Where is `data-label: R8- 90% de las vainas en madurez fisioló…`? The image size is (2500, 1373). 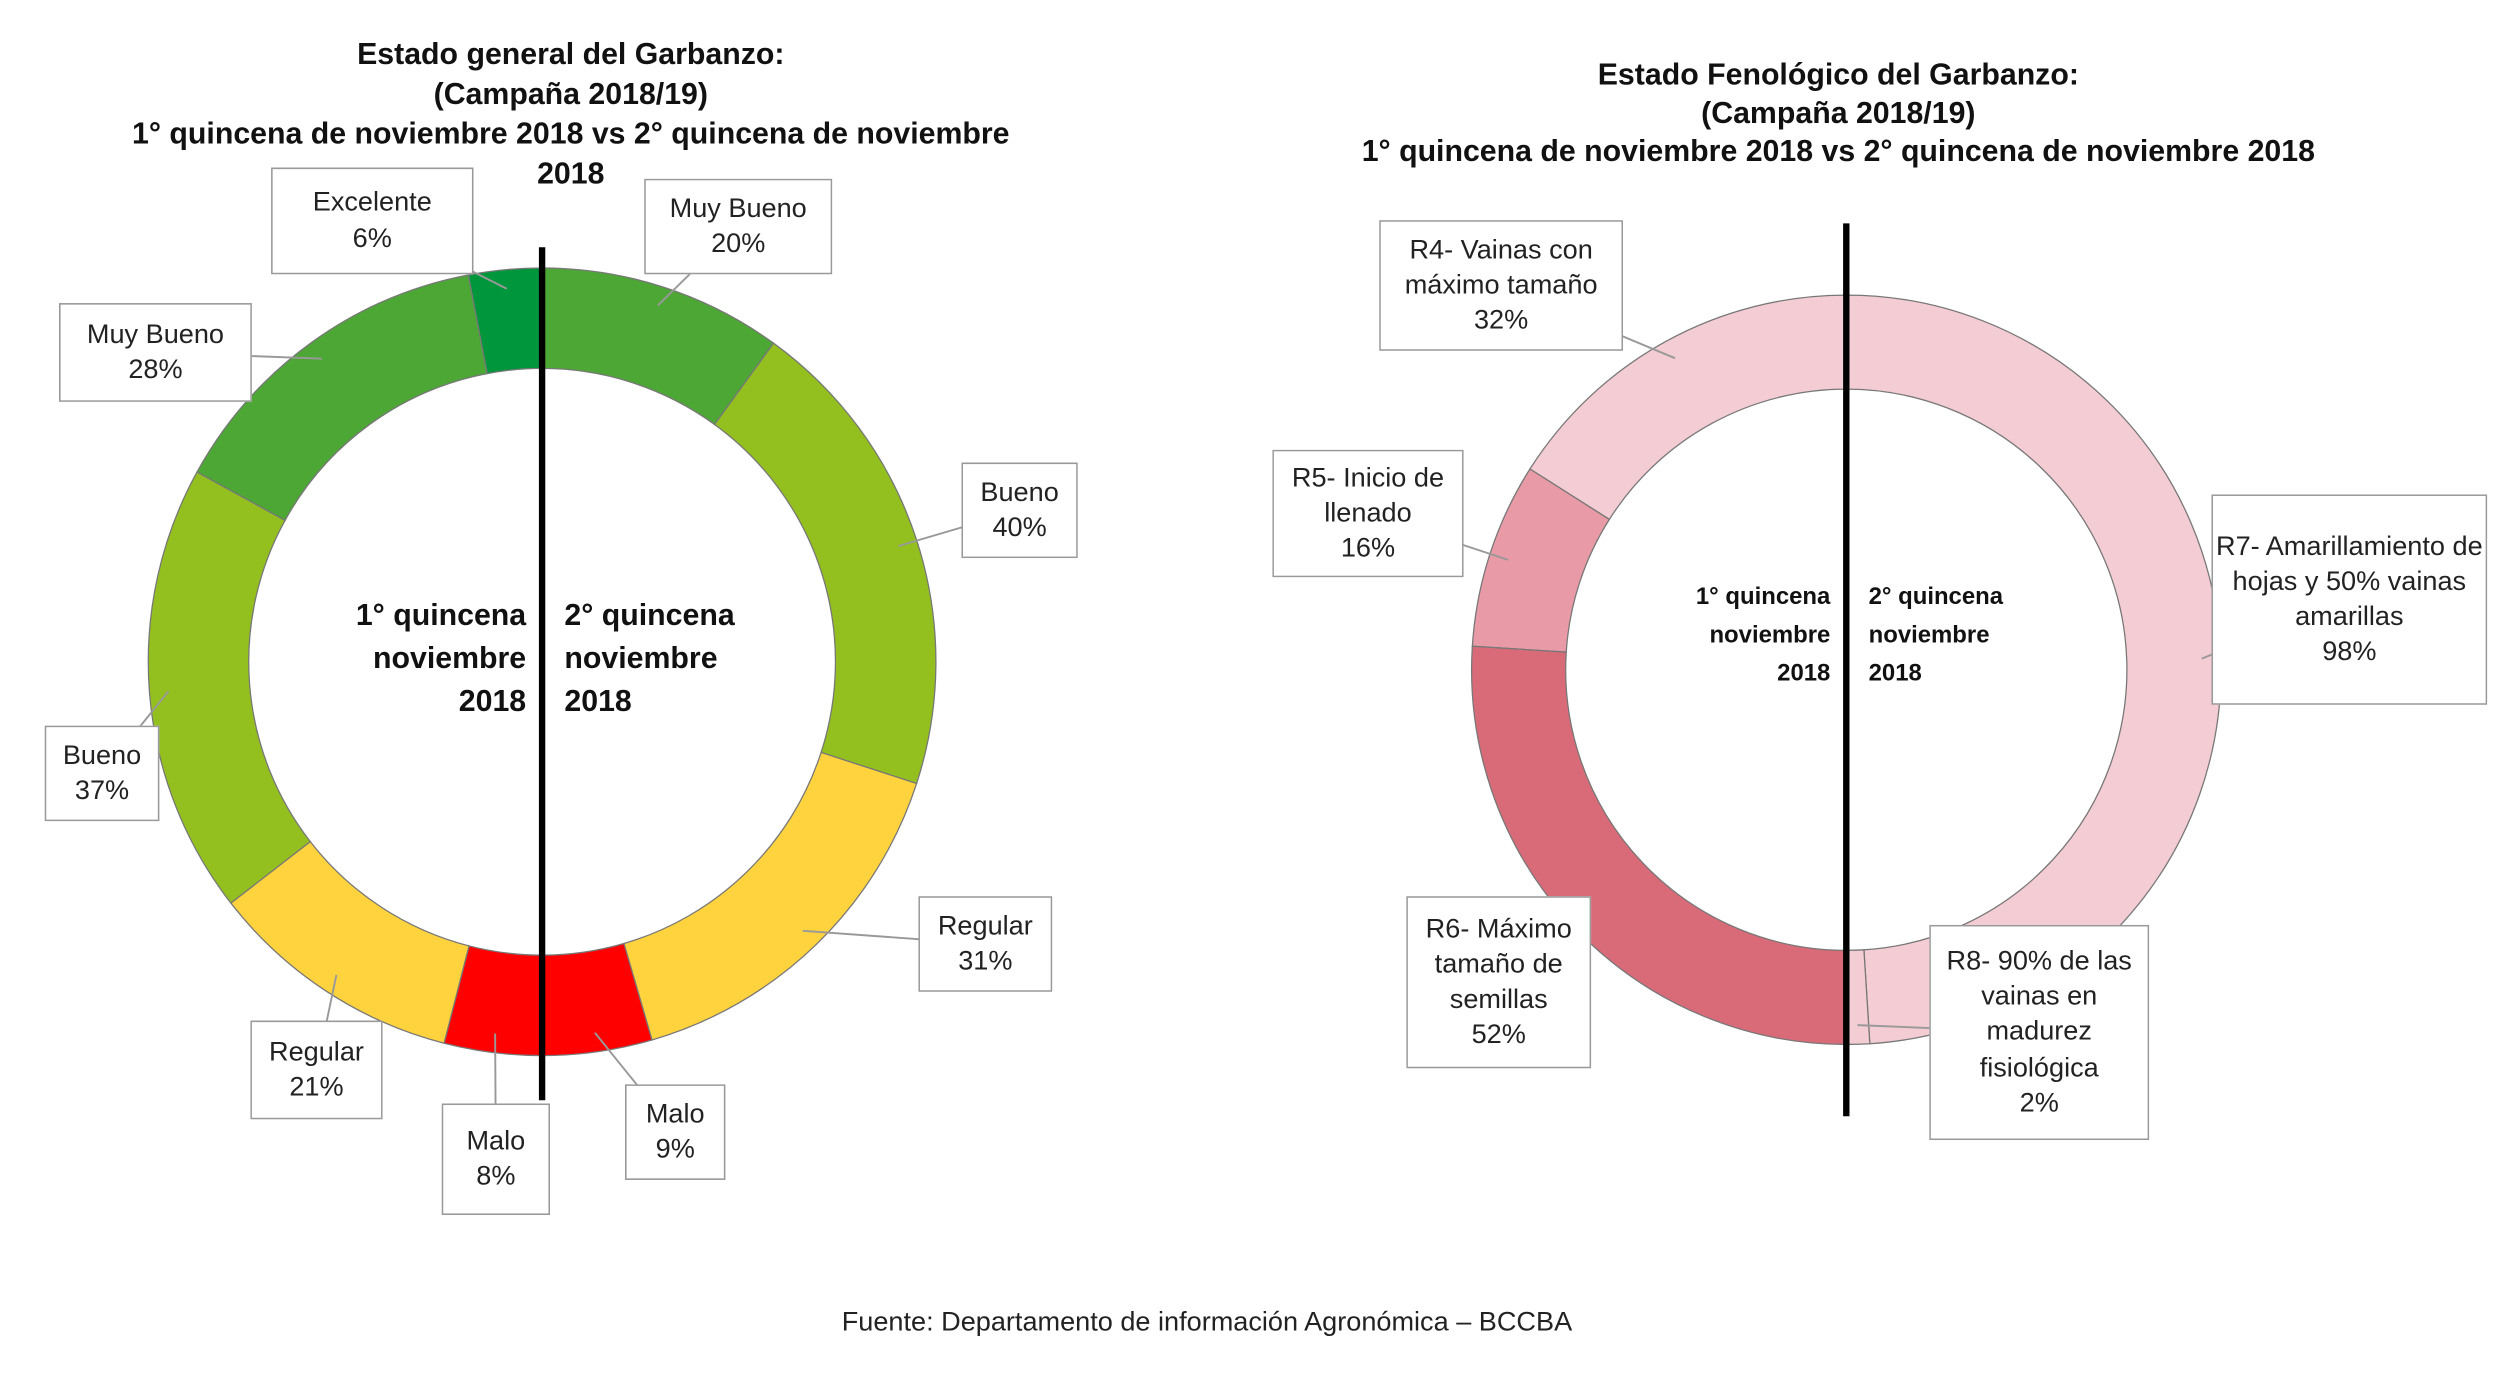 data-label: R8- 90% de las vainas en madurez fisioló… is located at coordinates (2039, 1032).